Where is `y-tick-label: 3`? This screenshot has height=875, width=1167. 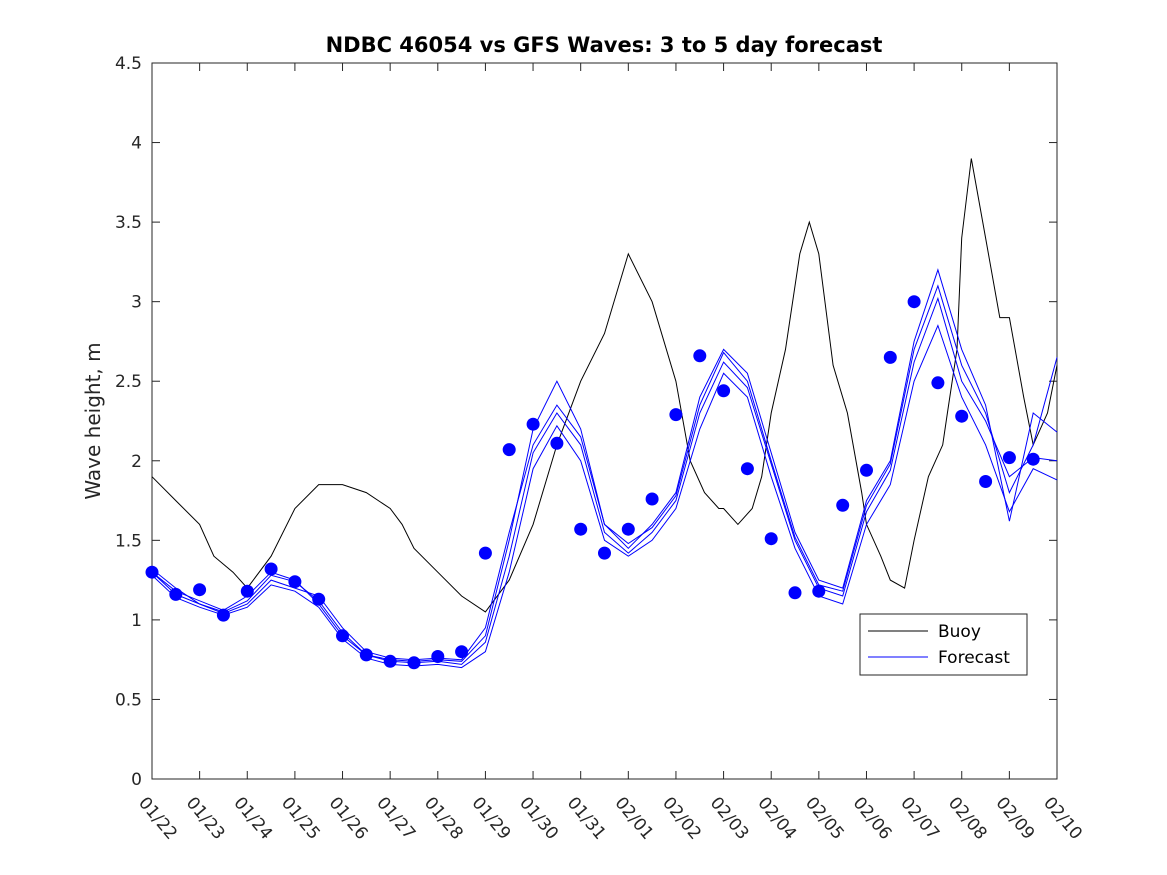
y-tick-label: 3 is located at coordinates (136, 303).